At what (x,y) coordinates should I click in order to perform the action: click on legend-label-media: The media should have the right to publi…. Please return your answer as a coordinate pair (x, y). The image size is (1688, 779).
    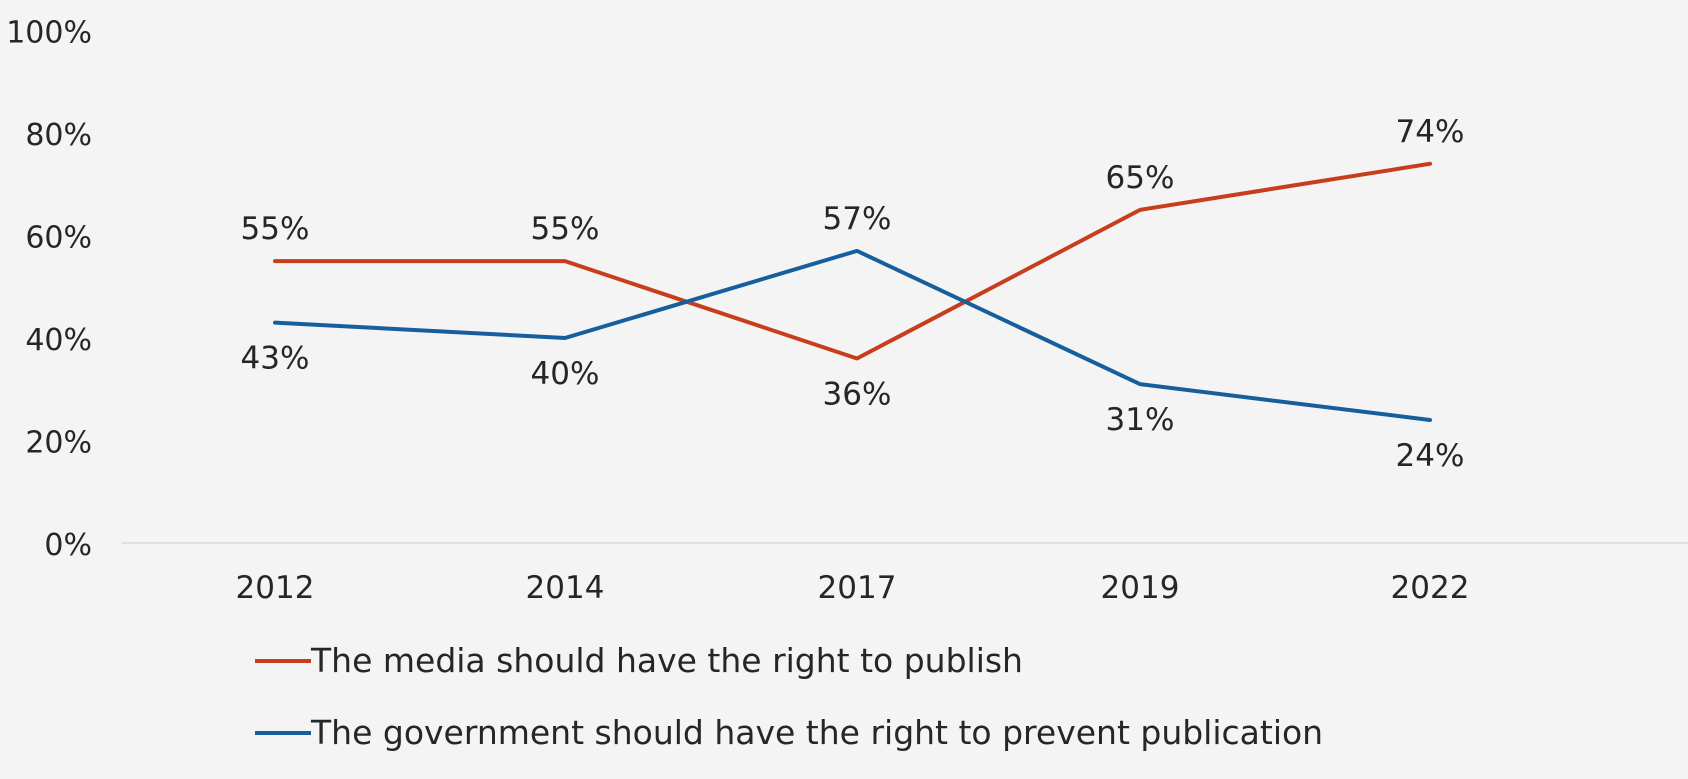
    Looking at the image, I should click on (667, 660).